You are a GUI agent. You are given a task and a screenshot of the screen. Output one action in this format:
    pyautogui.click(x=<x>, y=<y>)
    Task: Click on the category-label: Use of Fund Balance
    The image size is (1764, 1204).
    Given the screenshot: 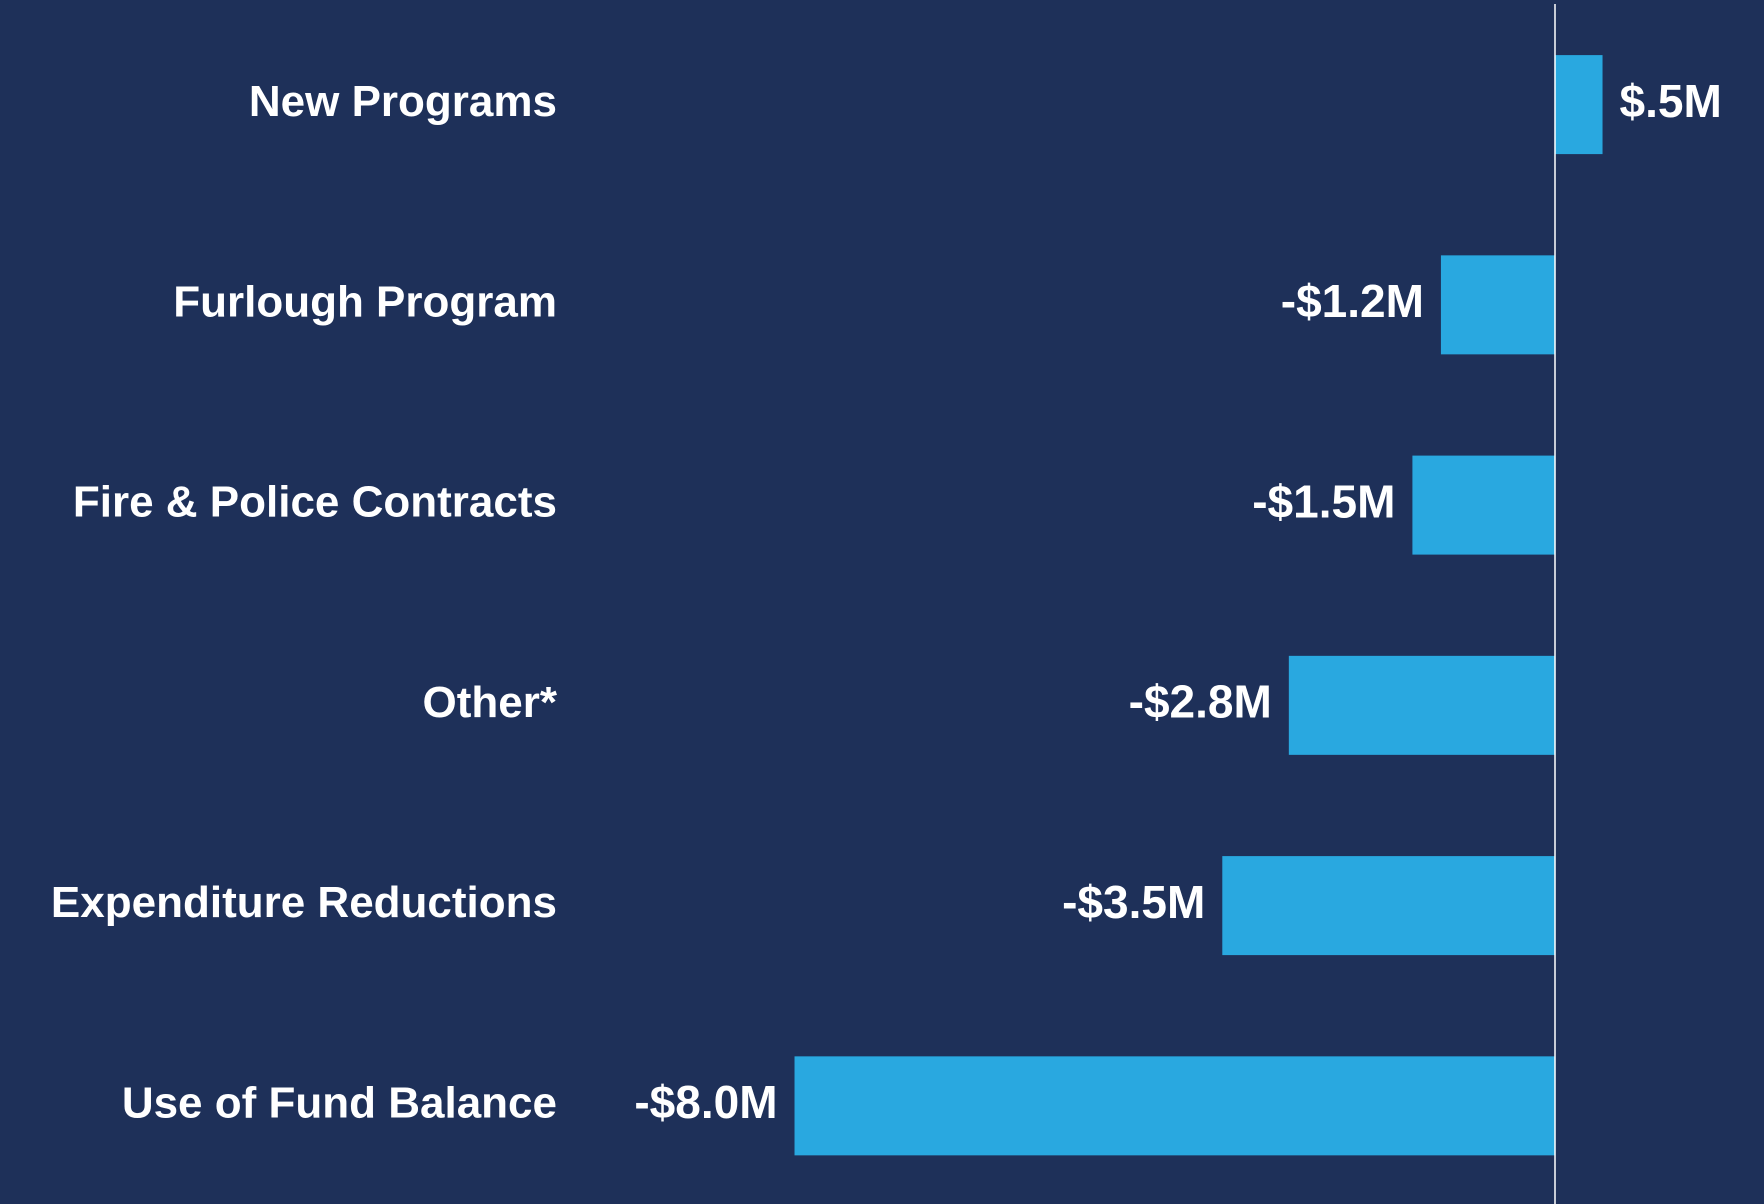 What is the action you would take?
    pyautogui.click(x=339, y=1102)
    